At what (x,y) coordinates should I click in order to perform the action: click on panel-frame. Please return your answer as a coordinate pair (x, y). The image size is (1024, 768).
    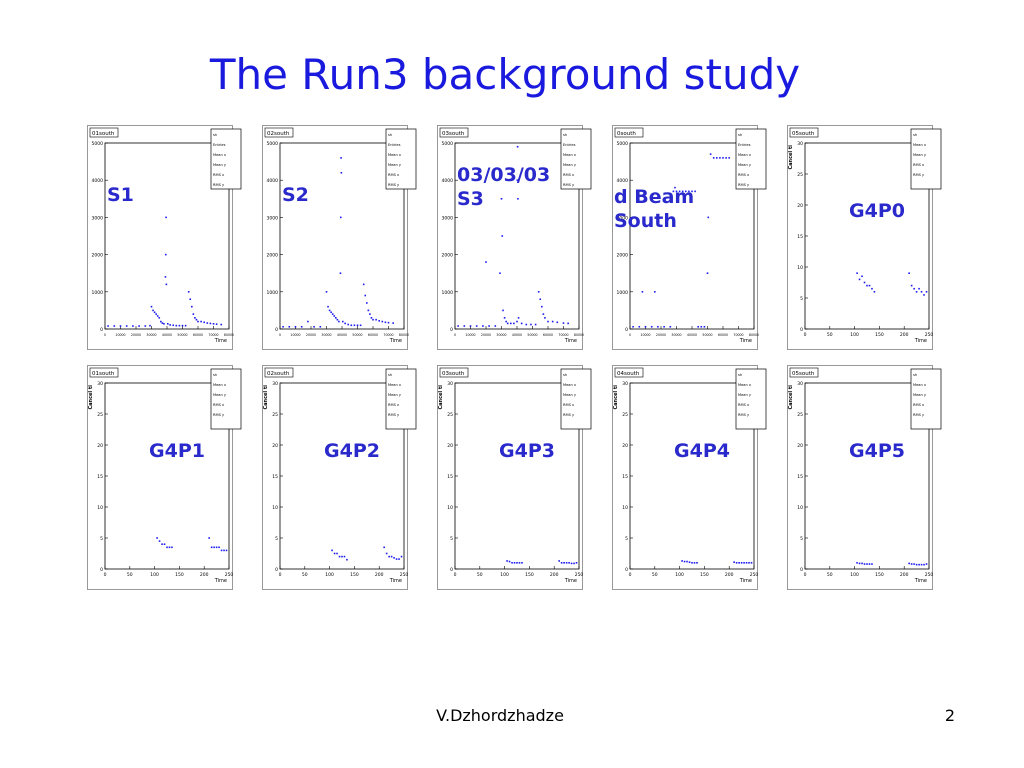
    Looking at the image, I should click on (685, 477).